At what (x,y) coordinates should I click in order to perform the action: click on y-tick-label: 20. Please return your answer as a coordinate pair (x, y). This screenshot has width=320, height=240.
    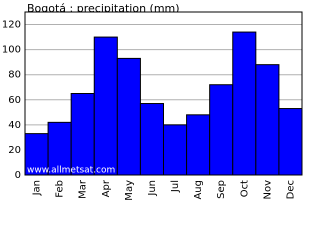
    Looking at the image, I should click on (14, 150).